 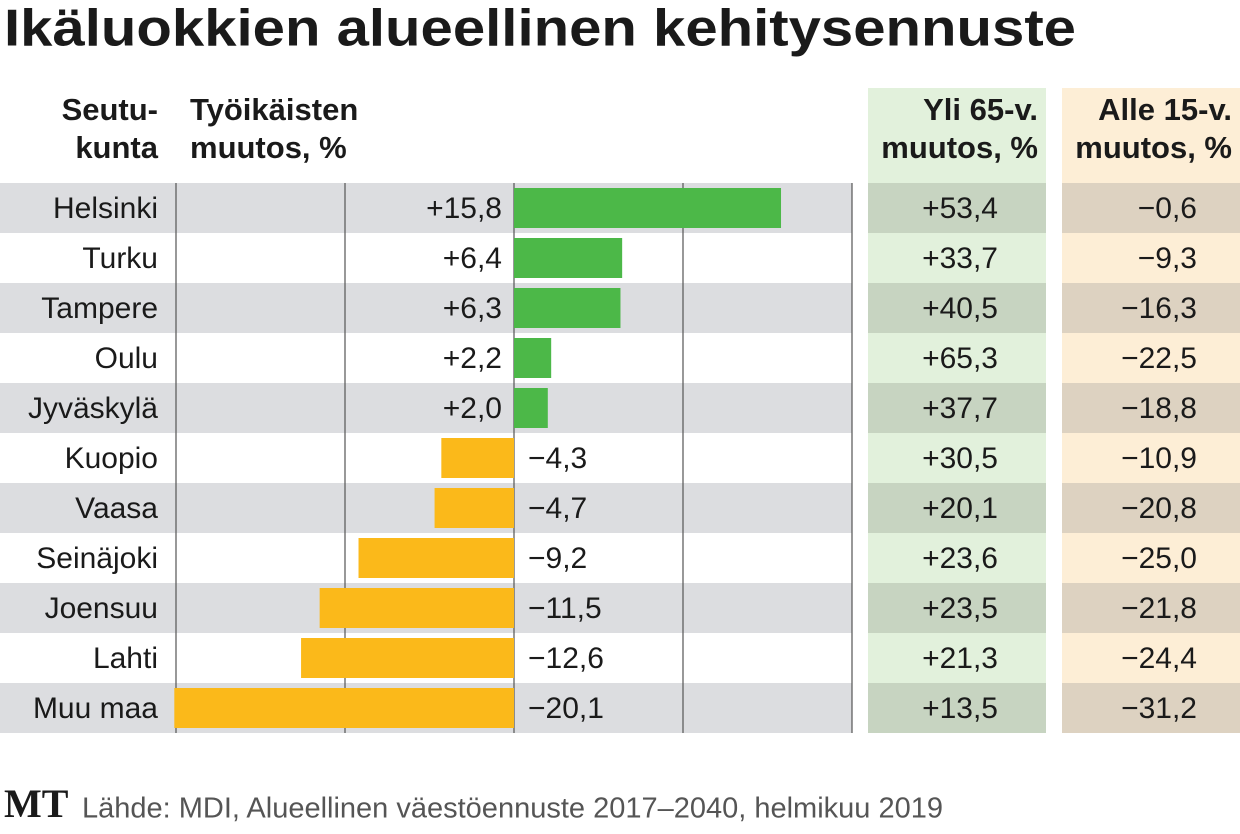 What do you see at coordinates (1159, 708) in the screenshot?
I see `table-cell: −31,2` at bounding box center [1159, 708].